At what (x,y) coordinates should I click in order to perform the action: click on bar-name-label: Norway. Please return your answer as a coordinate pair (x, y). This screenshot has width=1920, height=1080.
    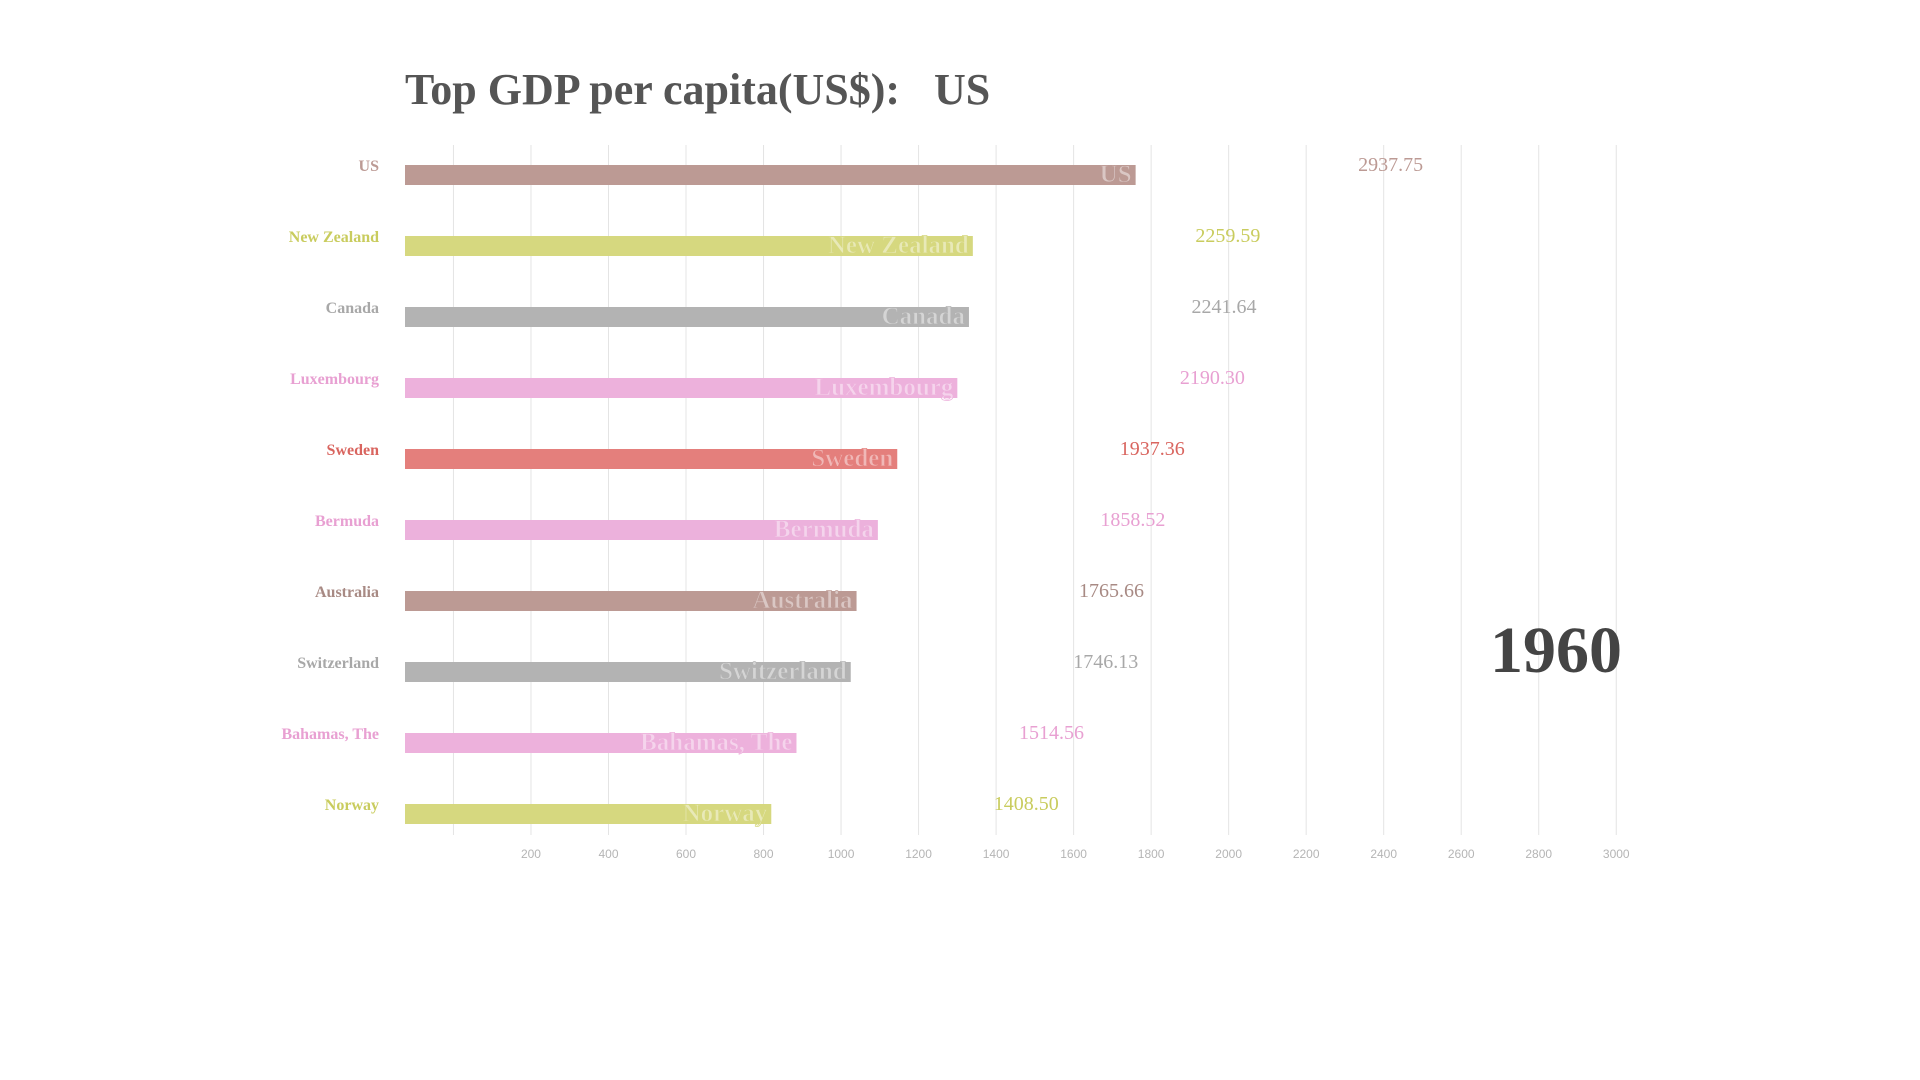
    Looking at the image, I should click on (725, 813).